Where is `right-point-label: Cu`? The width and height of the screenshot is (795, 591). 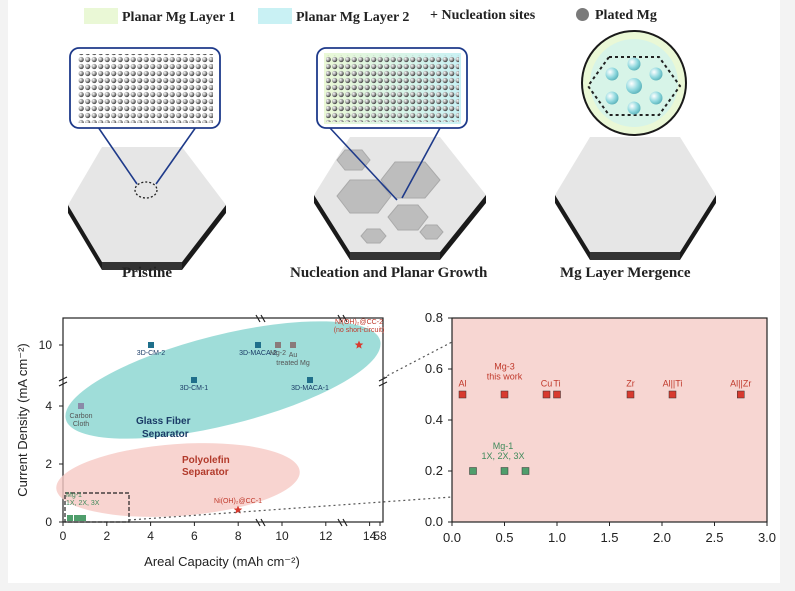
right-point-label: Cu is located at coordinates (547, 384).